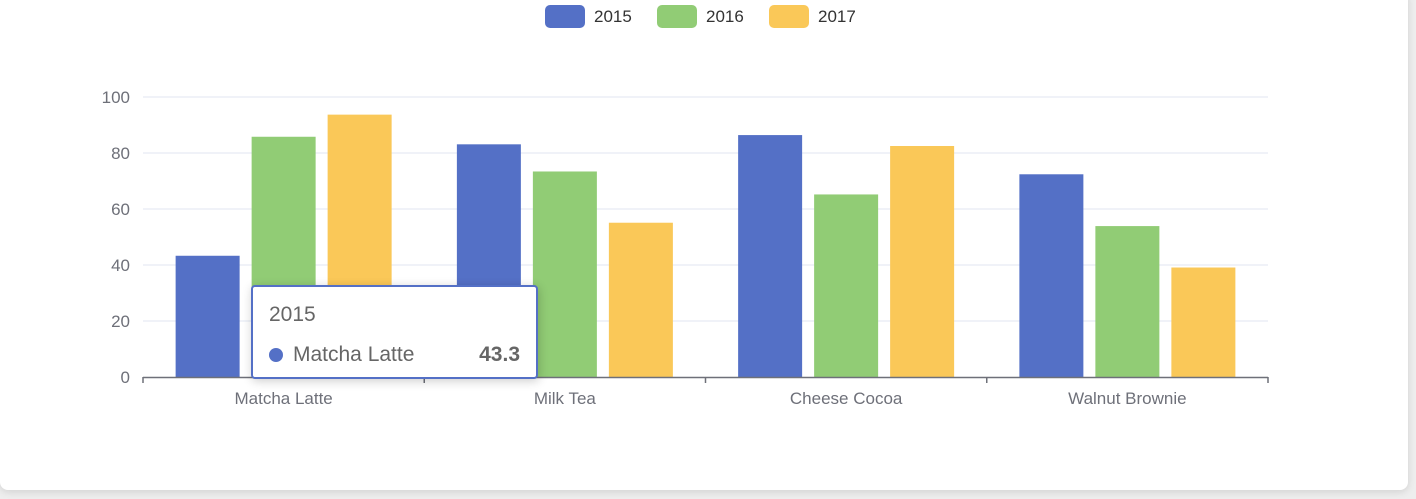 The width and height of the screenshot is (1416, 499). I want to click on x-tick-label: Matcha Latte, so click(283, 398).